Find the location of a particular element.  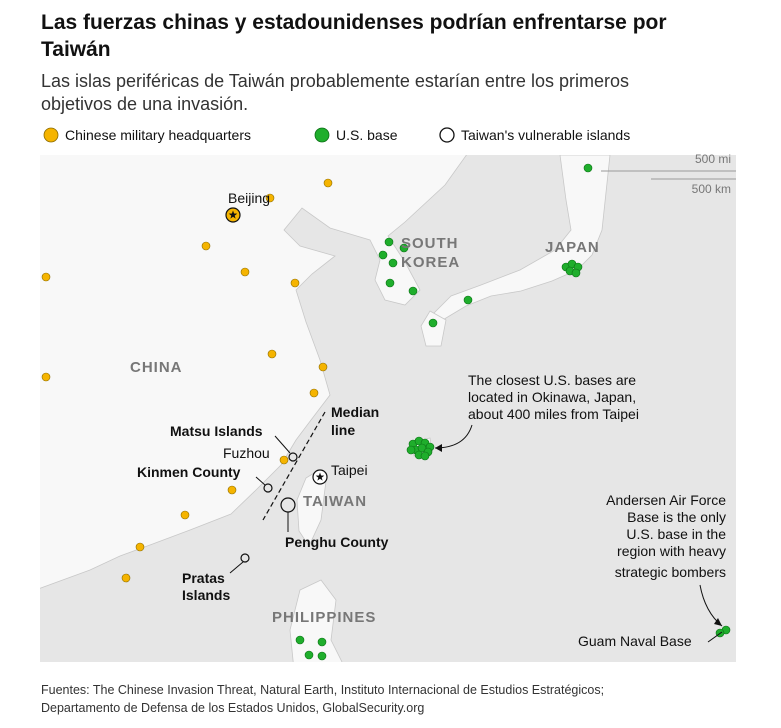

annotation: Andersen Air Force is located at coordinates (666, 500).